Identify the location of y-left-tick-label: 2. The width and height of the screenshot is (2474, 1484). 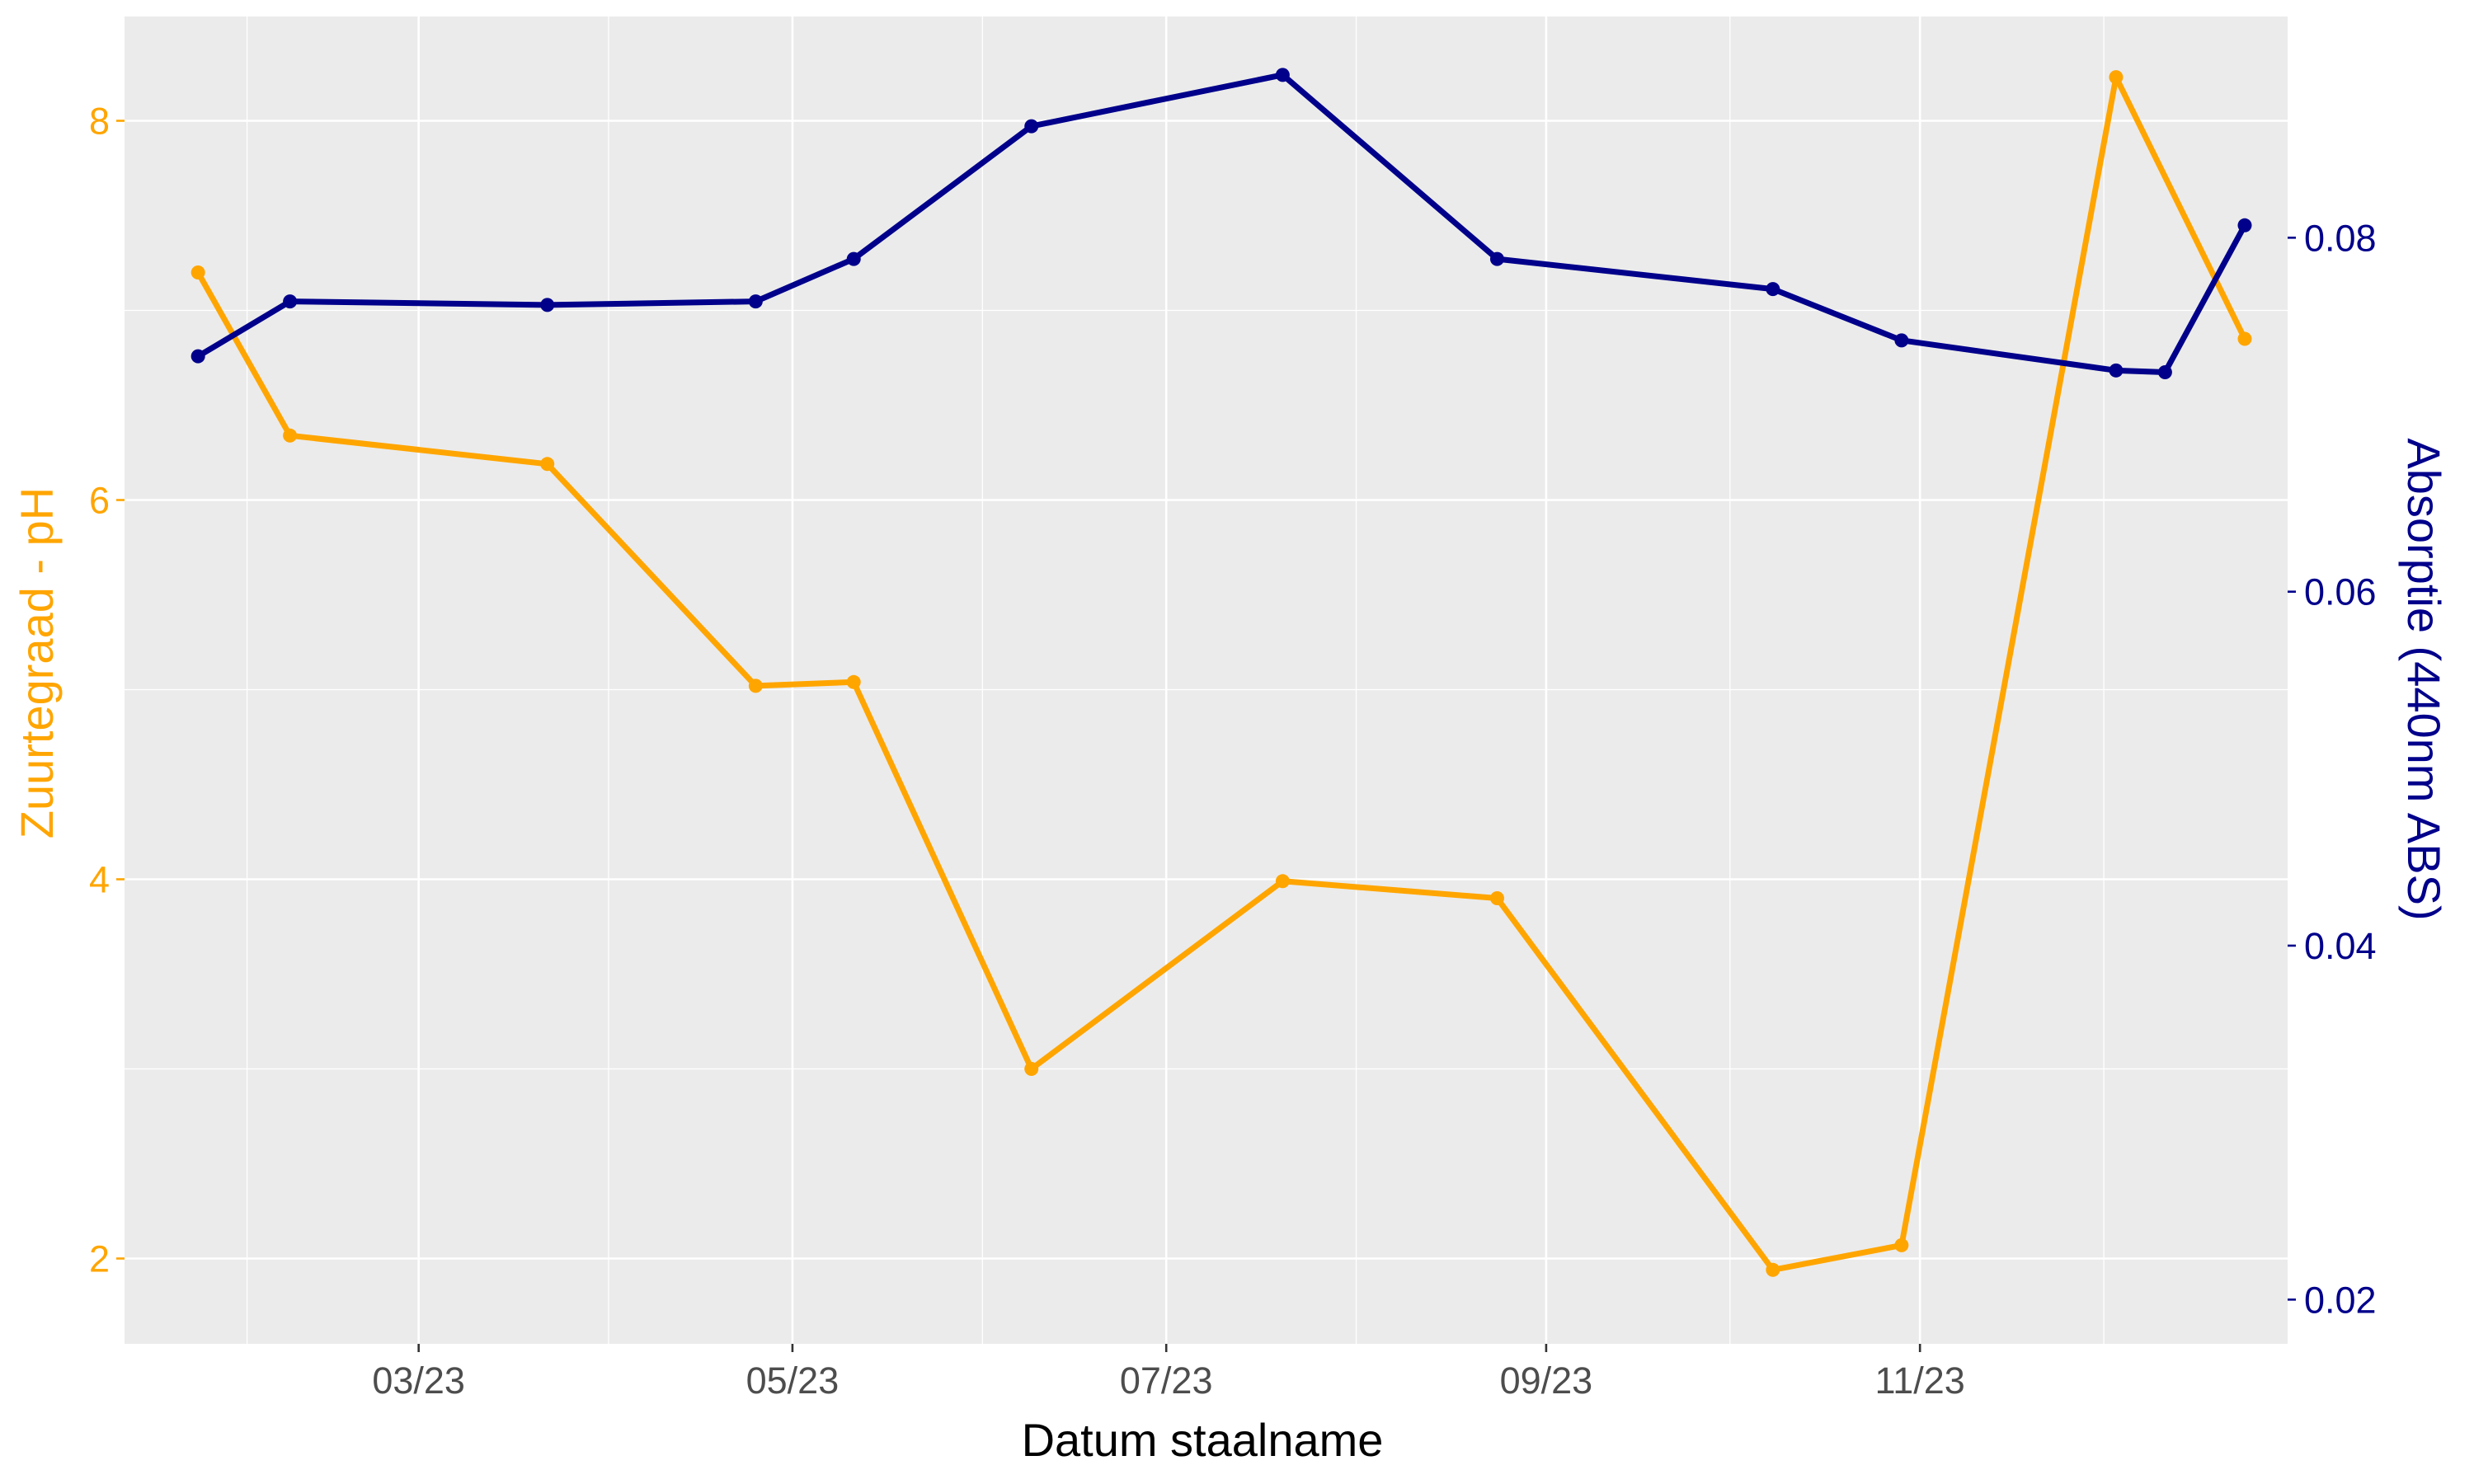
(99, 1259).